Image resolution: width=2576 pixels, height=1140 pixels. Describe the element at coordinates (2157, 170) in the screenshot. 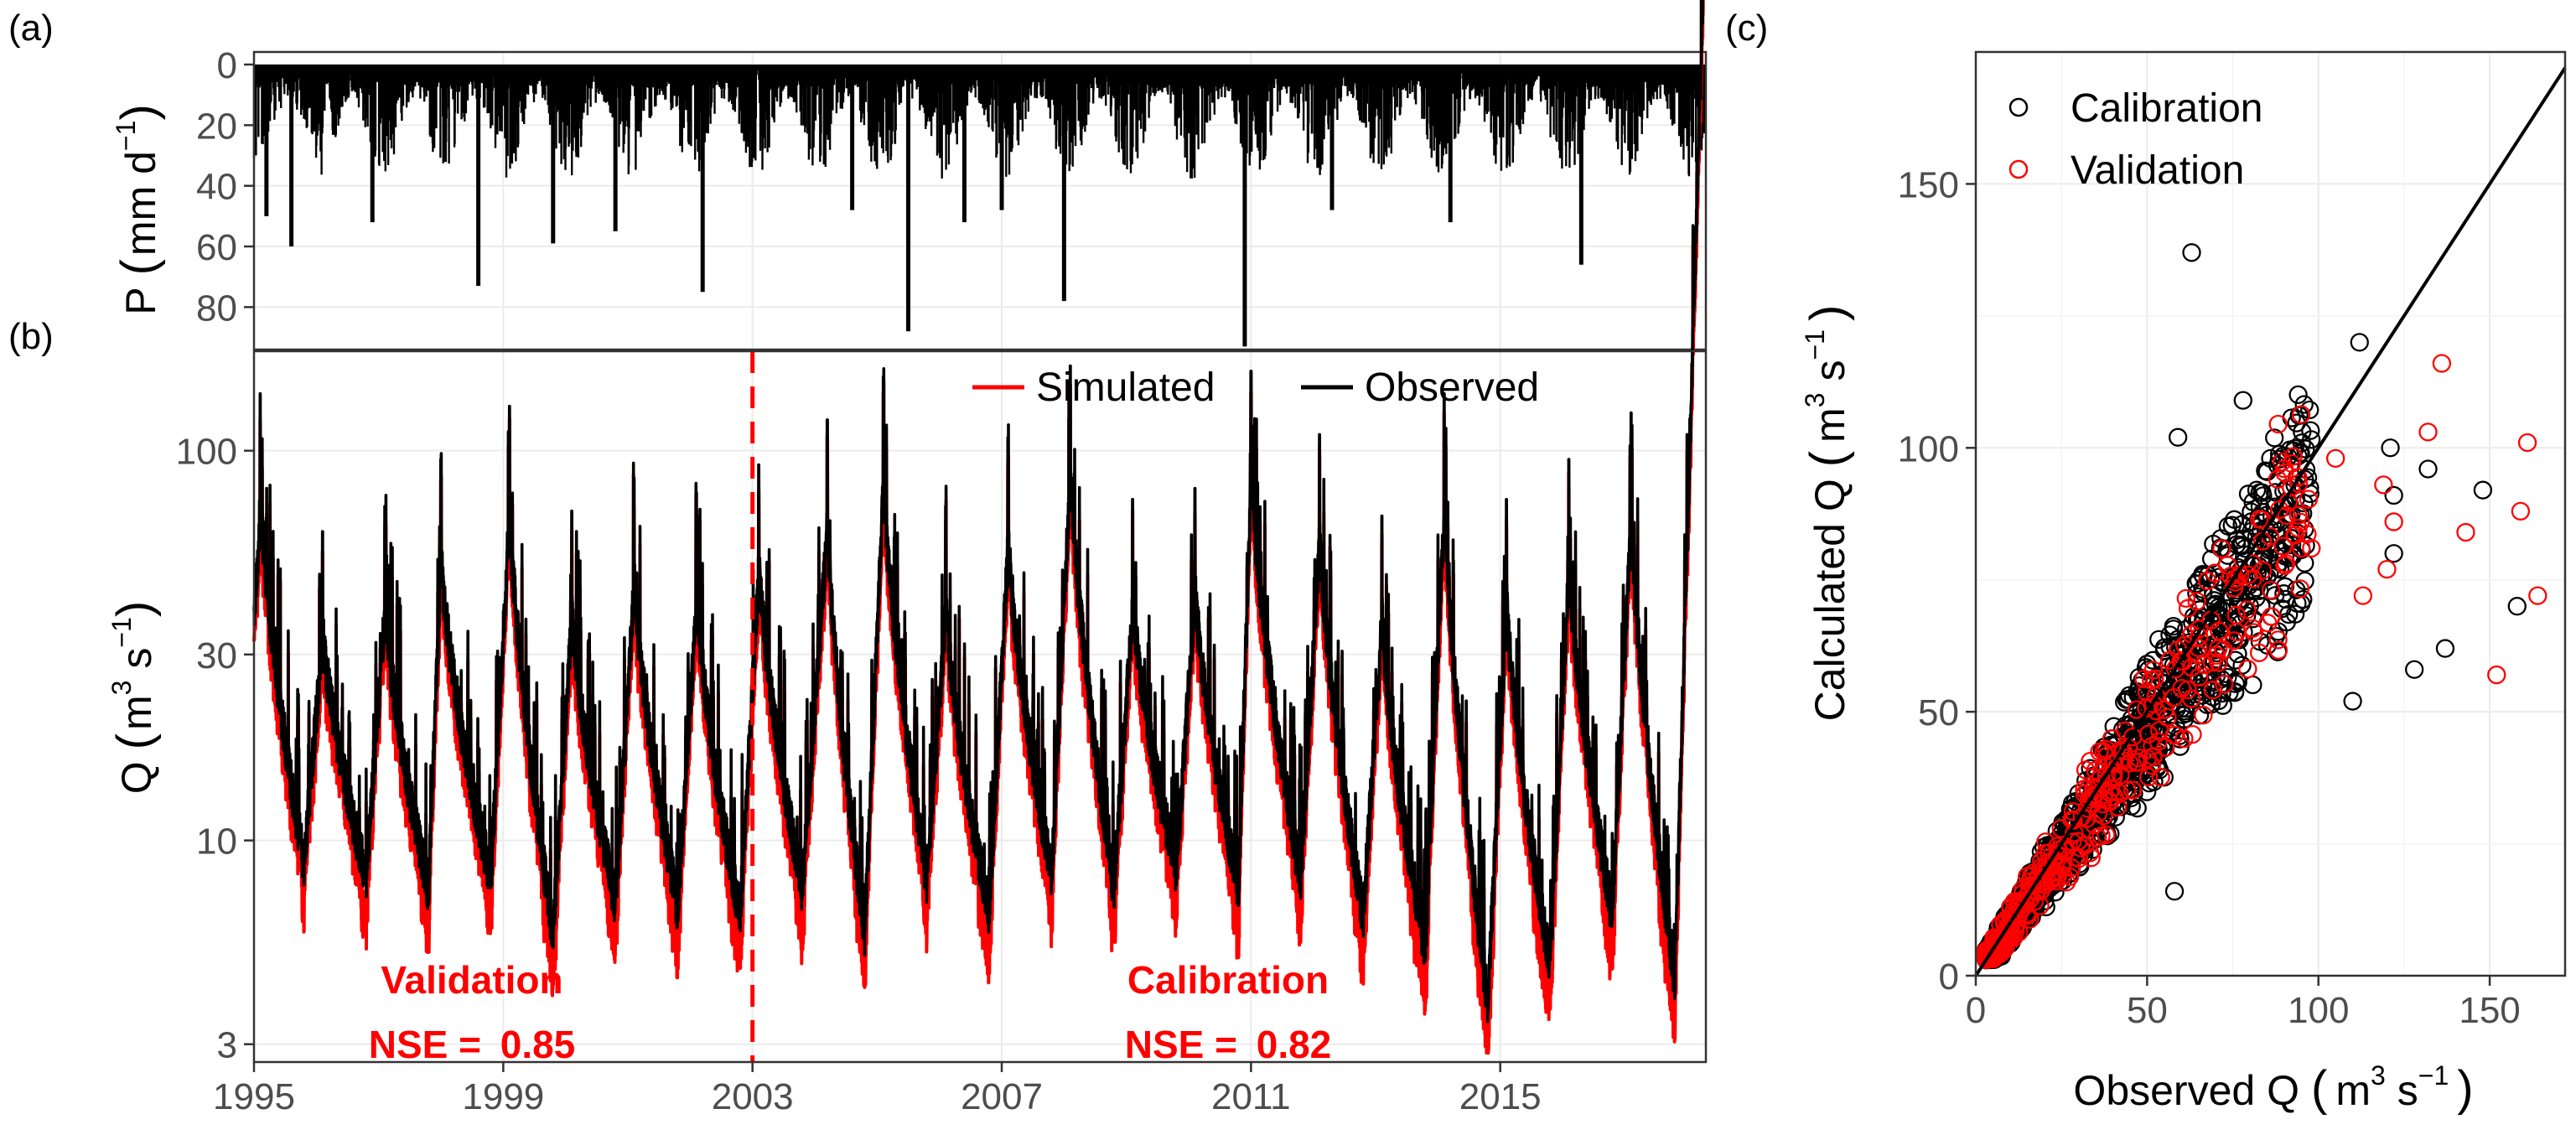

I see `legend-validation-label: Validation` at that location.